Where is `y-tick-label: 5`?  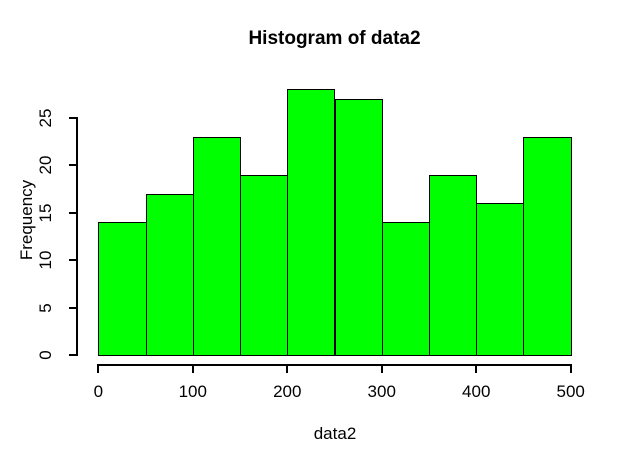 y-tick-label: 5 is located at coordinates (45, 307).